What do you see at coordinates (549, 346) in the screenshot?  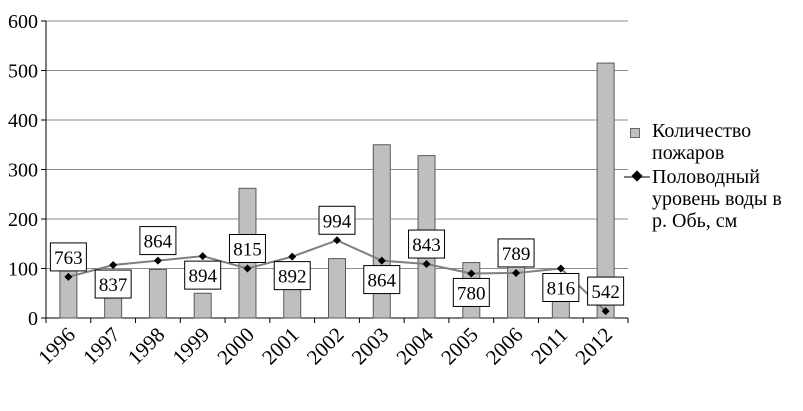 I see `x-tick-label: 2011` at bounding box center [549, 346].